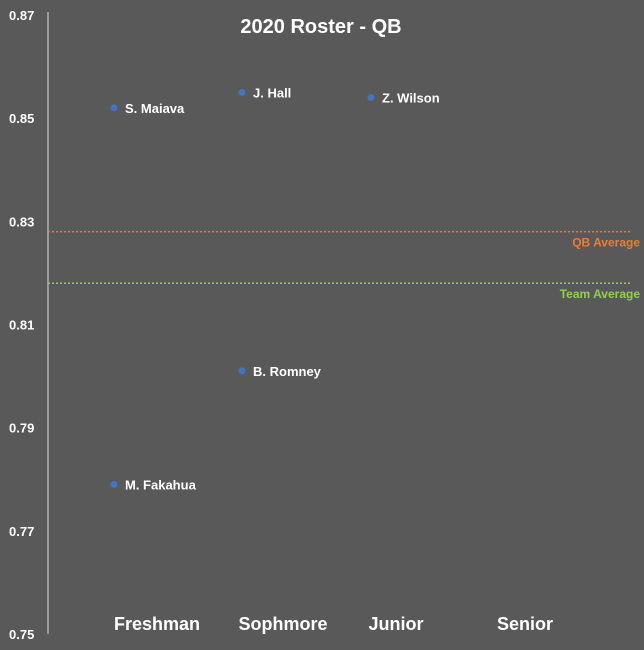  Describe the element at coordinates (272, 92) in the screenshot. I see `data-point-label: J. Hall` at that location.